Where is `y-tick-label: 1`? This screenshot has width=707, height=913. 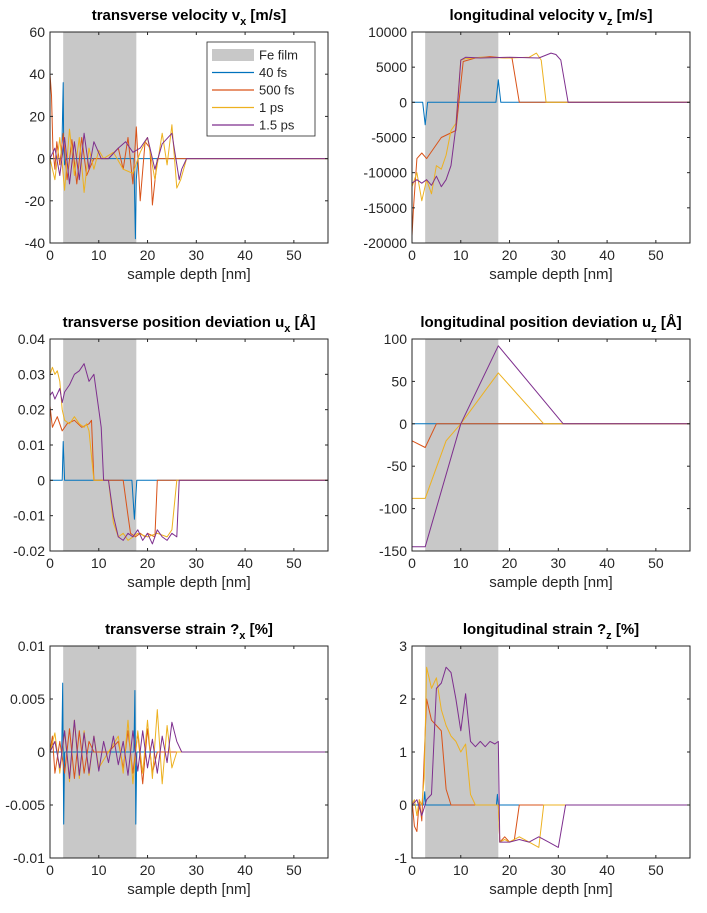 y-tick-label: 1 is located at coordinates (403, 752).